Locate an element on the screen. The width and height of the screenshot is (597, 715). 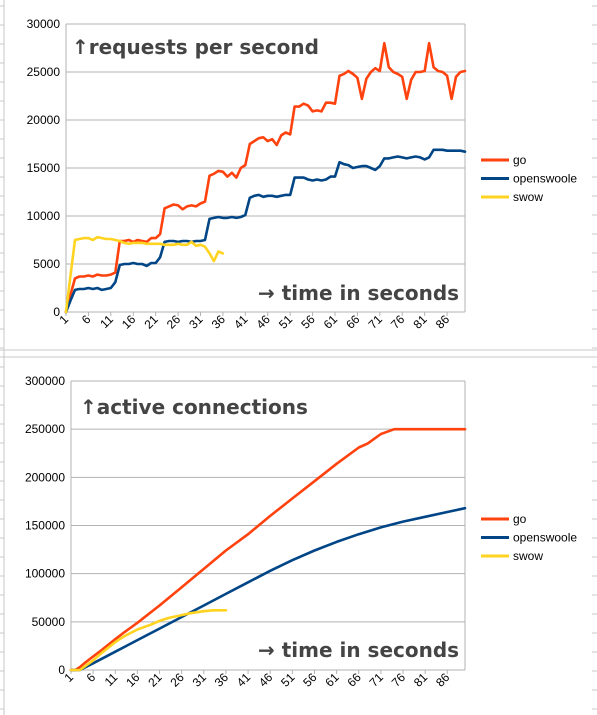
y-tick-label: 300000 is located at coordinates (45, 381).